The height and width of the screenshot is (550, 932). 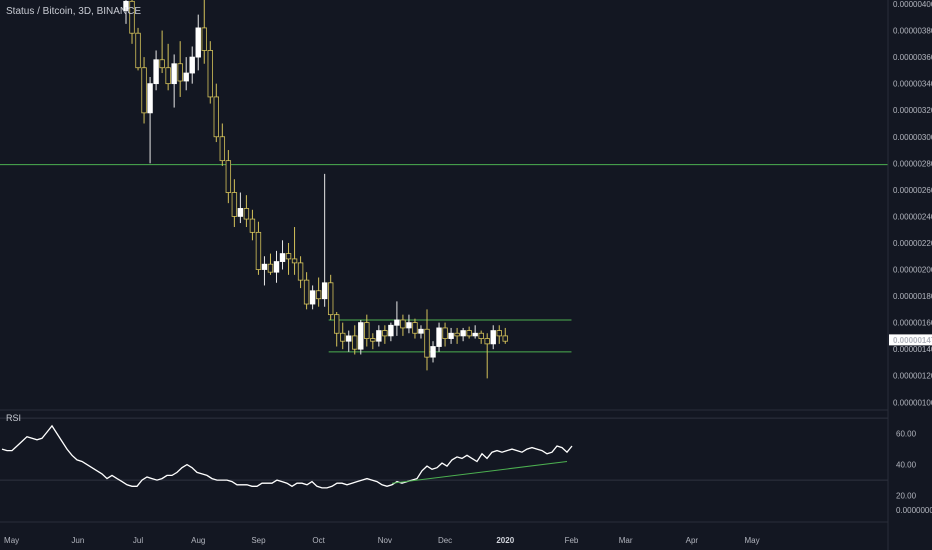 What do you see at coordinates (912, 110) in the screenshot?
I see `price-tick-label: 0.00000320` at bounding box center [912, 110].